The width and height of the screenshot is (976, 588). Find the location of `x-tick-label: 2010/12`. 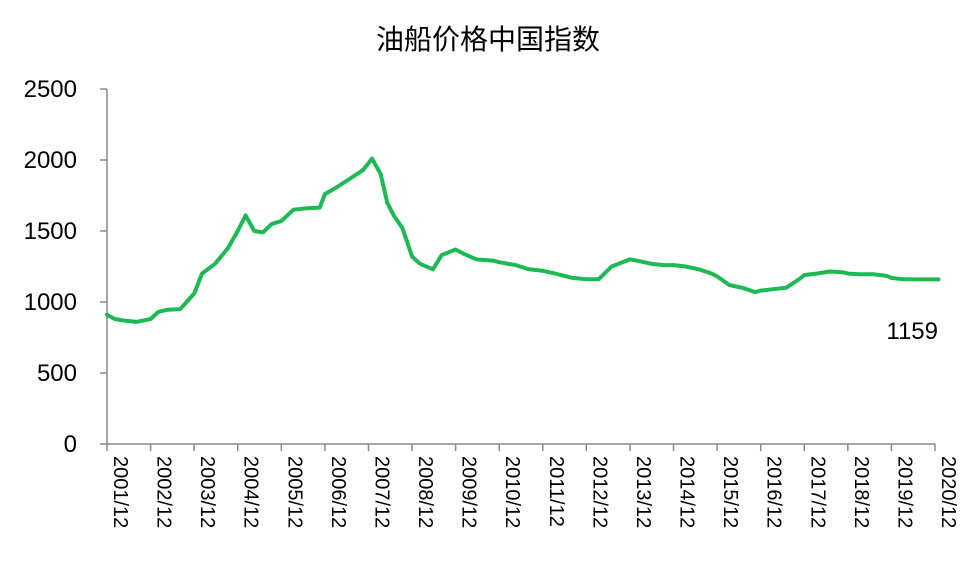

x-tick-label: 2010/12 is located at coordinates (512, 492).